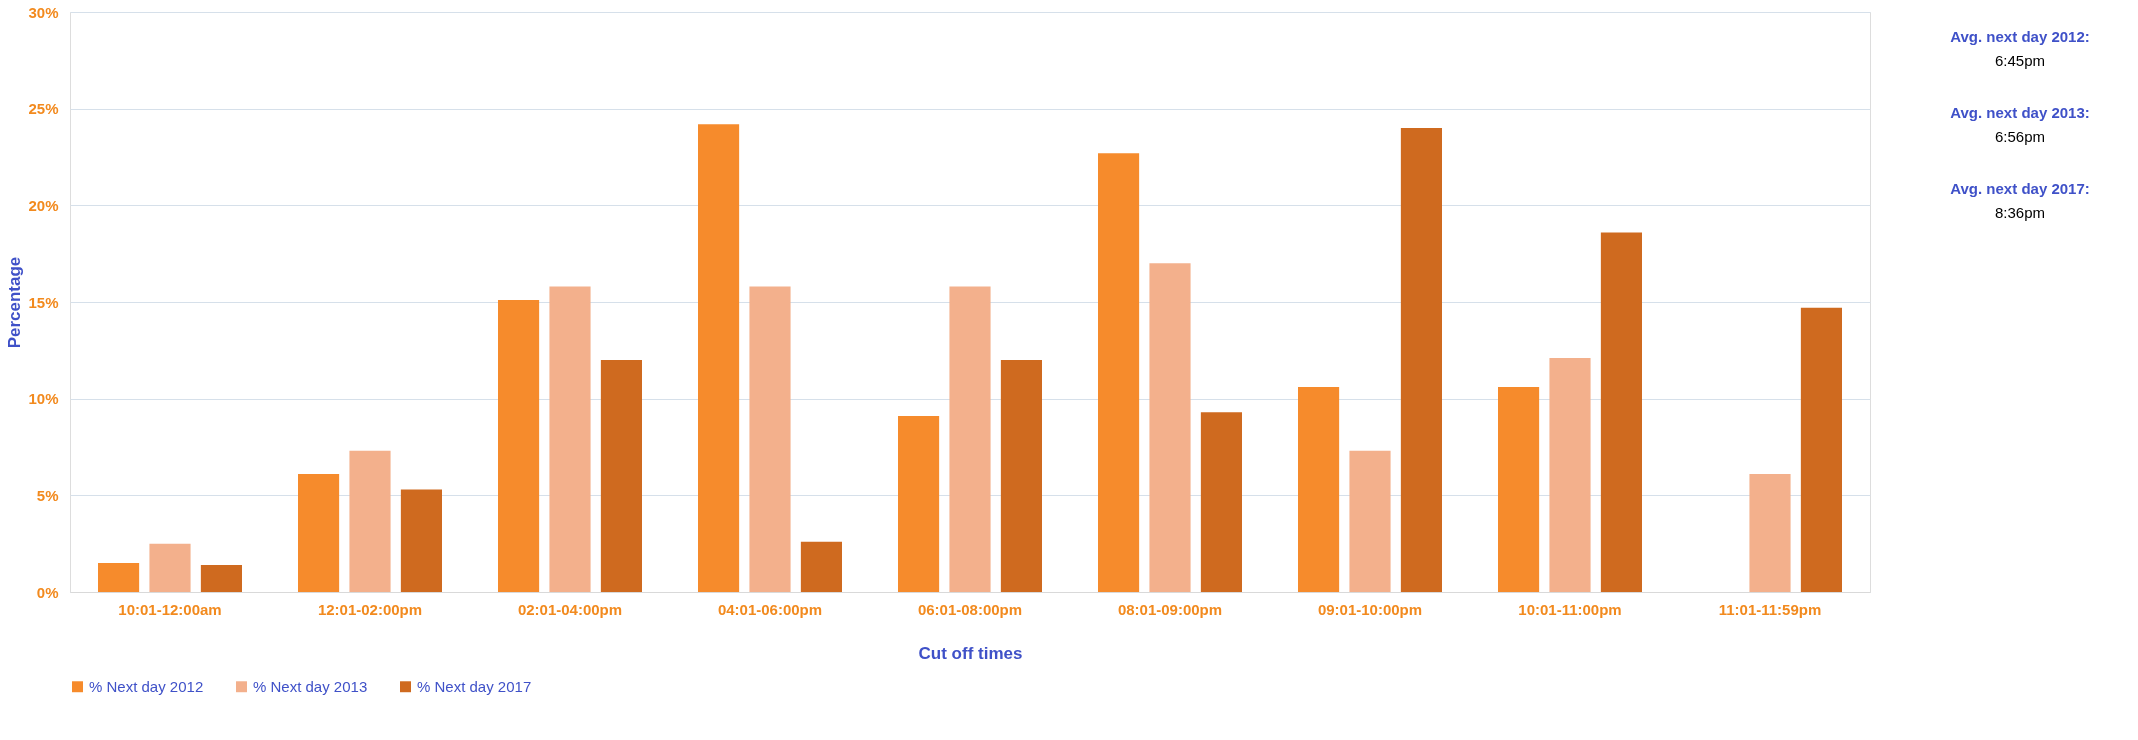  What do you see at coordinates (47, 495) in the screenshot?
I see `y-tick-label: 5%` at bounding box center [47, 495].